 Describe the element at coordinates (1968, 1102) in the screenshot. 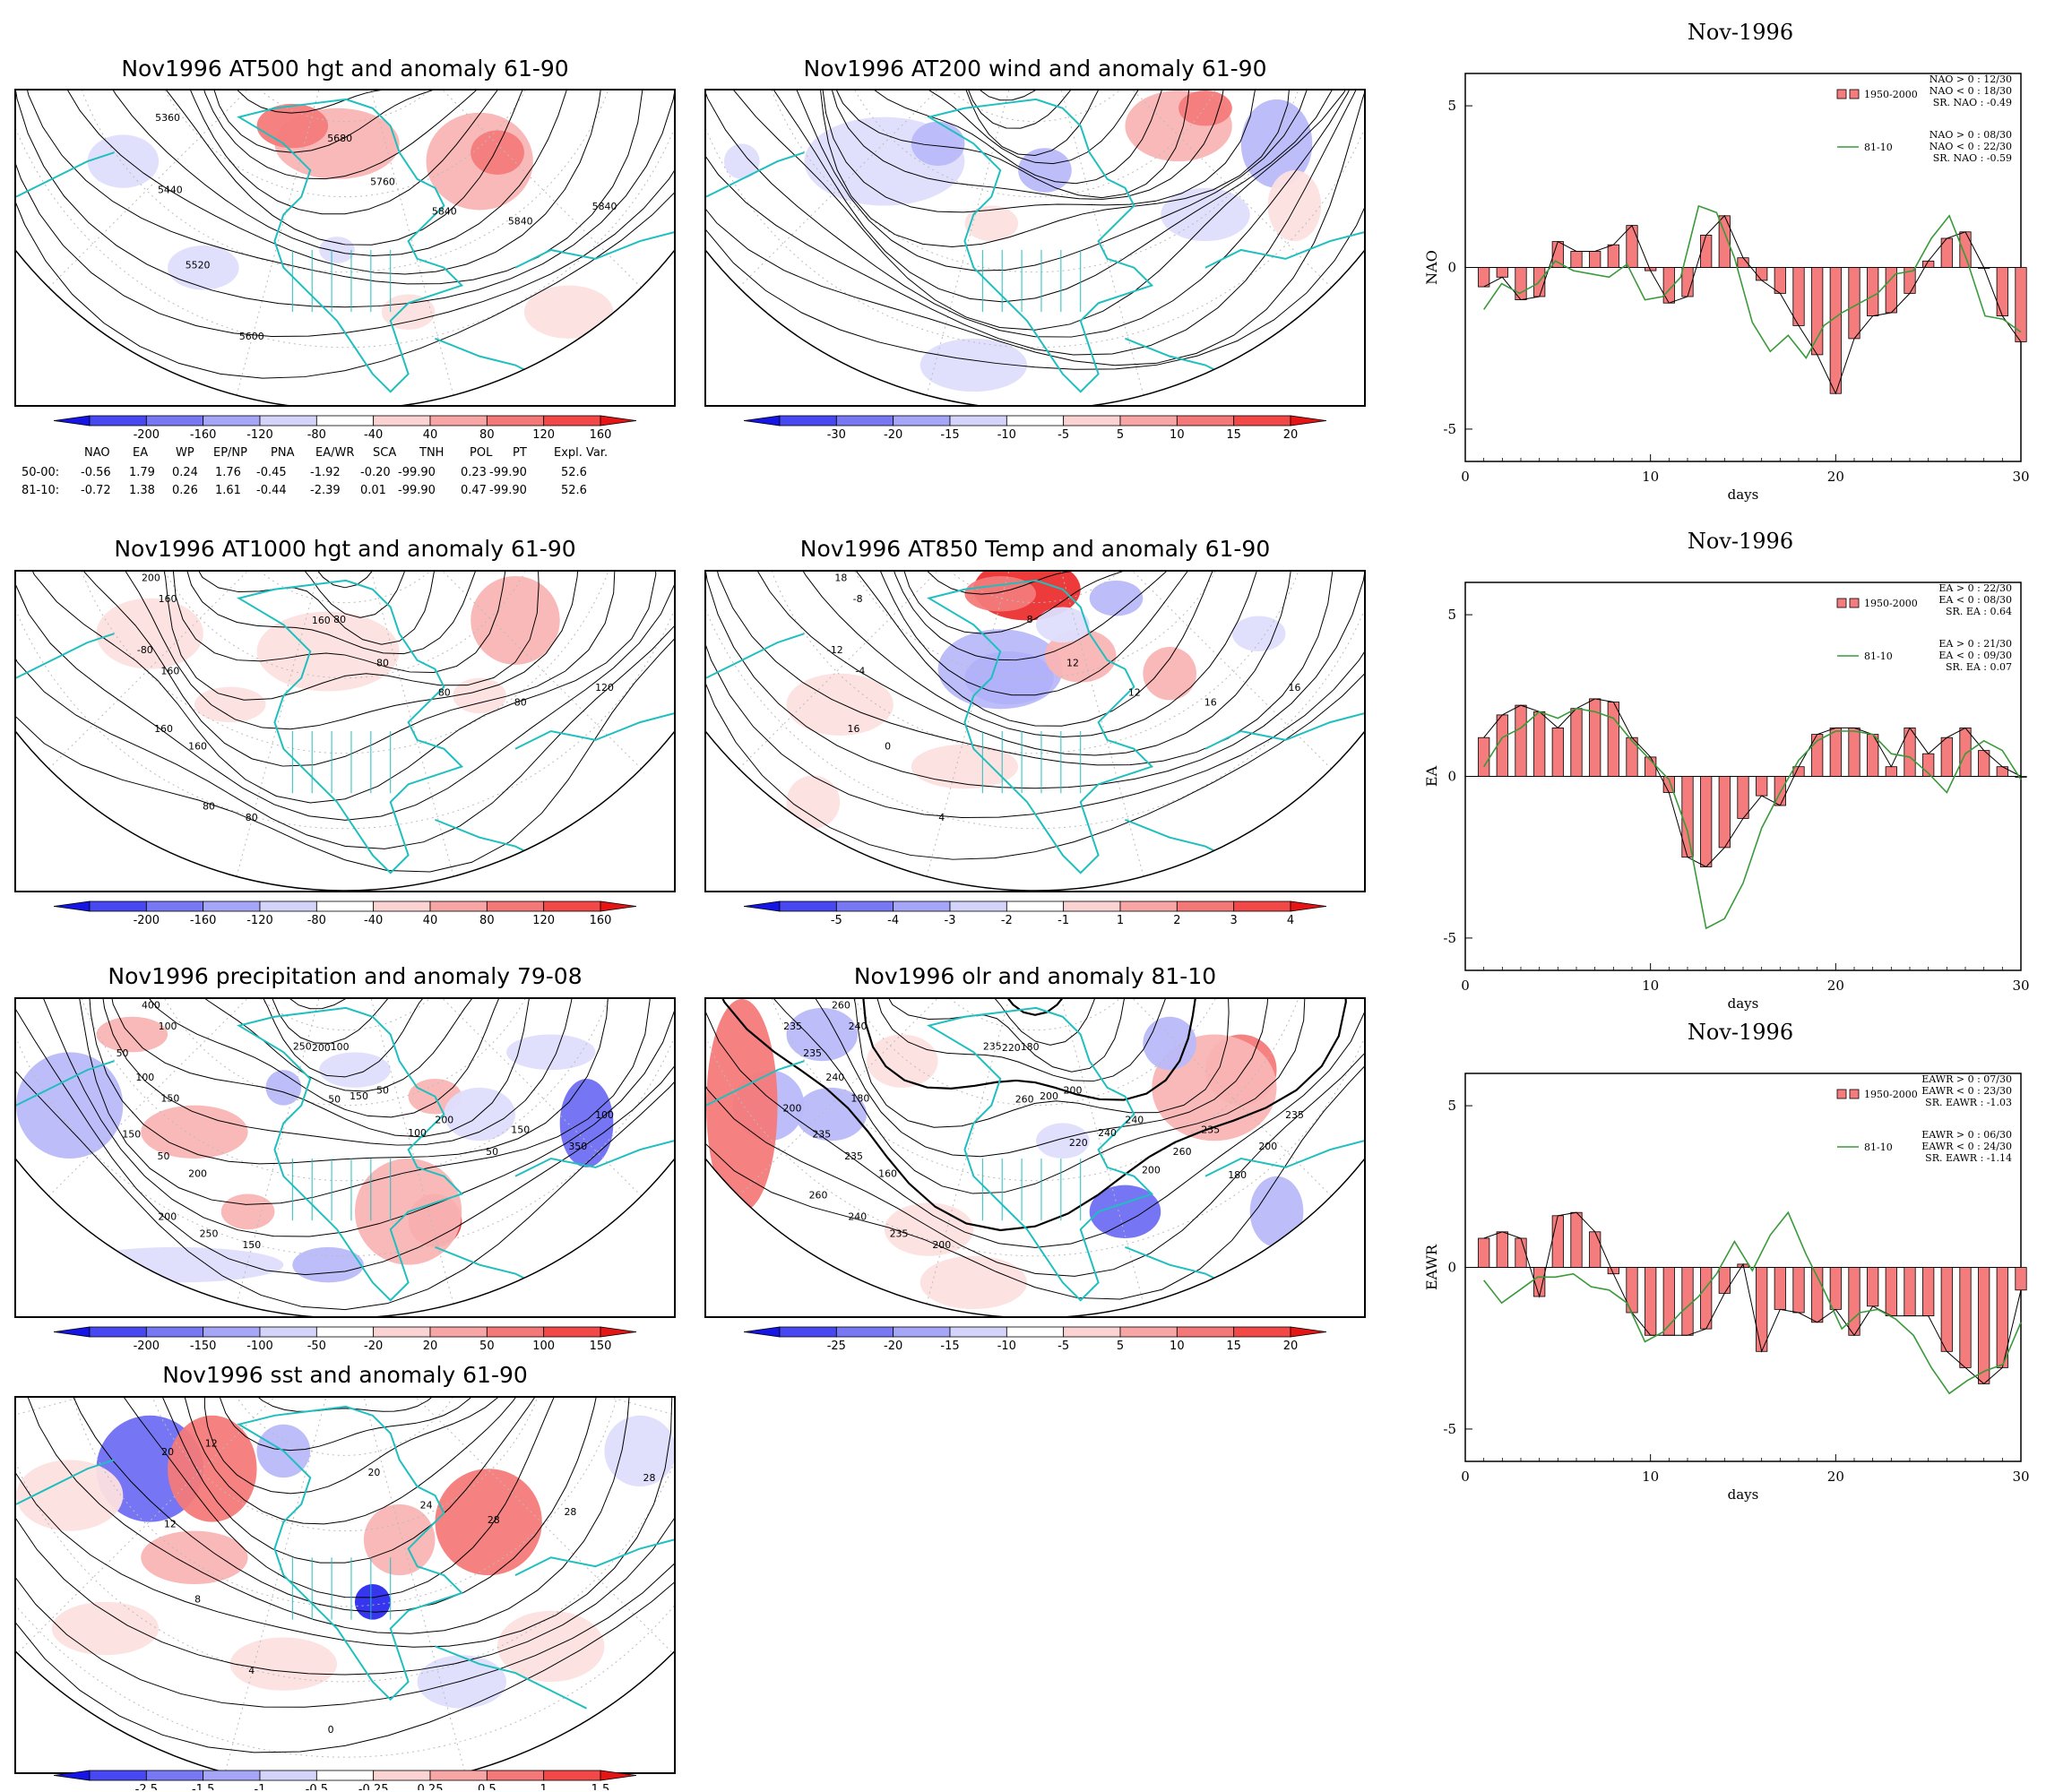

I see `legend-stat-1950-2000: SR. EAWR : -1.03` at that location.